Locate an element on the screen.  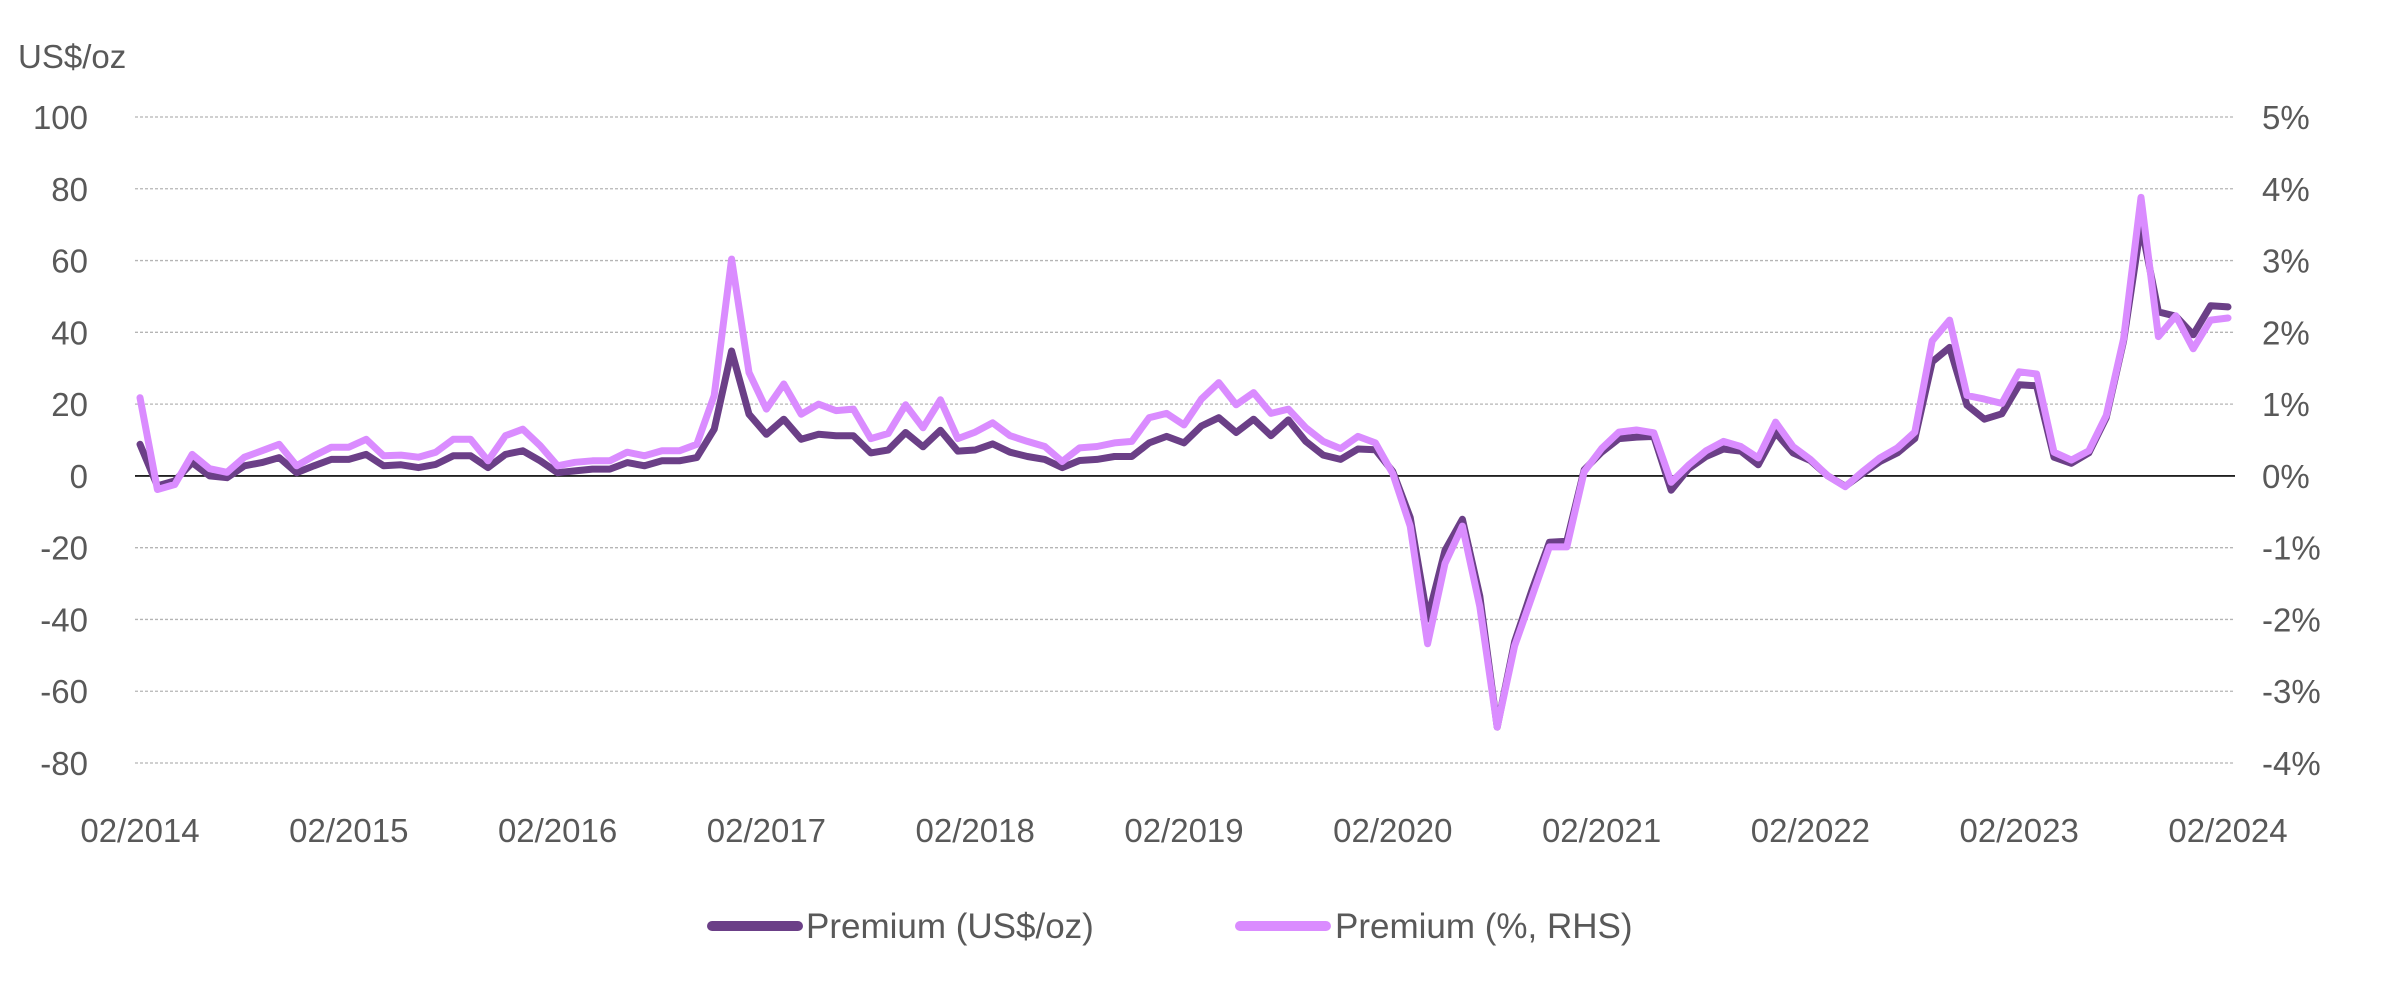
x-tick-label: 02/2020 is located at coordinates (1392, 830).